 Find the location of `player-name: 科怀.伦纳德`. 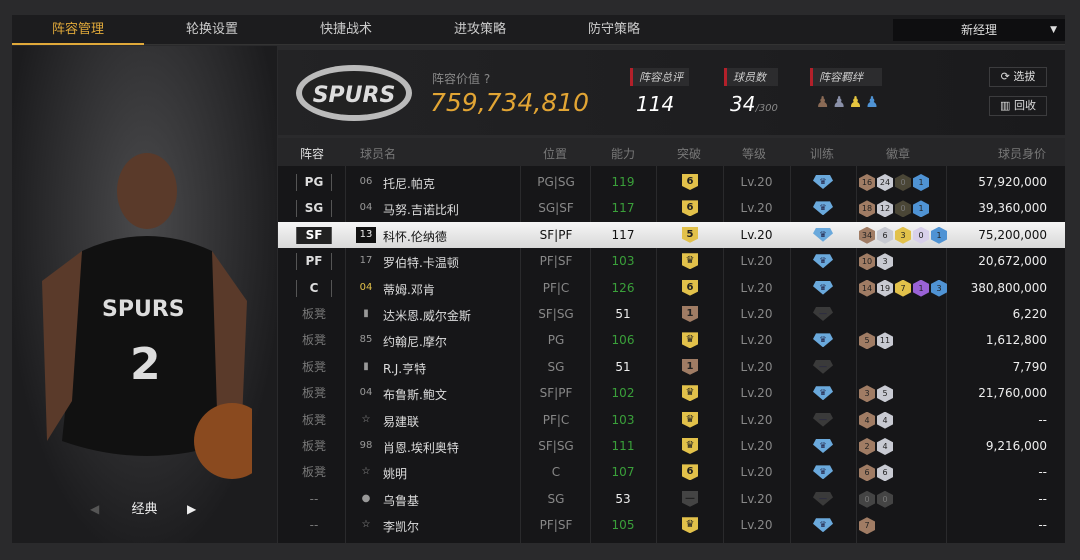

player-name: 科怀.伦纳德 is located at coordinates (415, 236).